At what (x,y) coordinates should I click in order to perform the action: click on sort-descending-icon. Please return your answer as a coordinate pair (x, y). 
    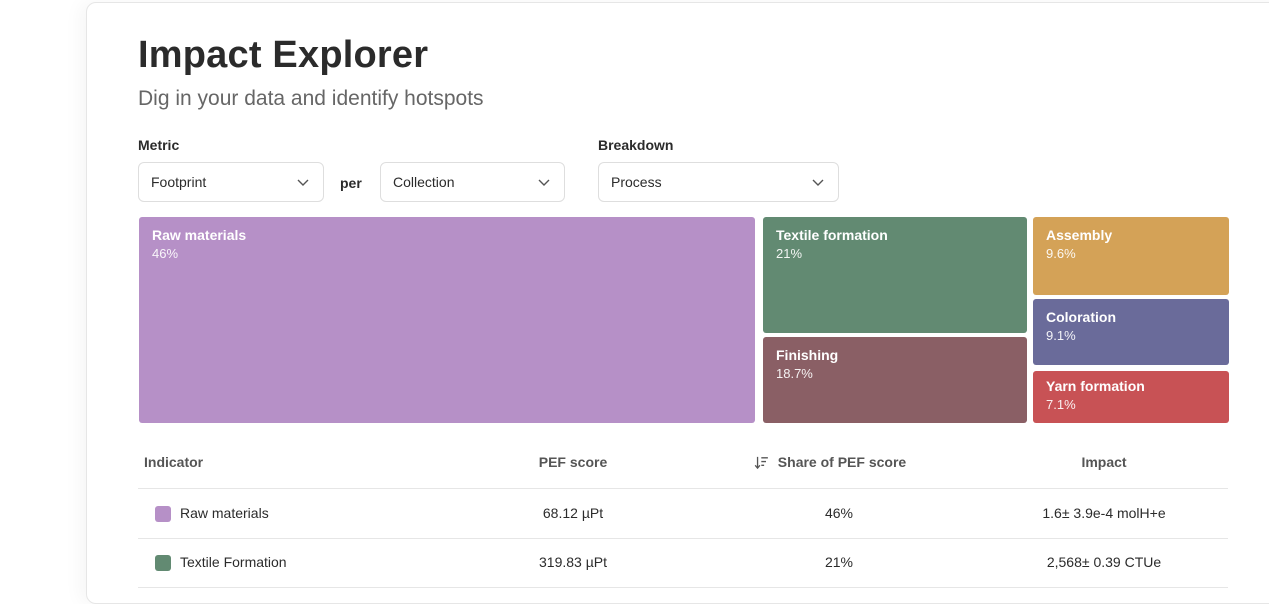
    Looking at the image, I should click on (761, 462).